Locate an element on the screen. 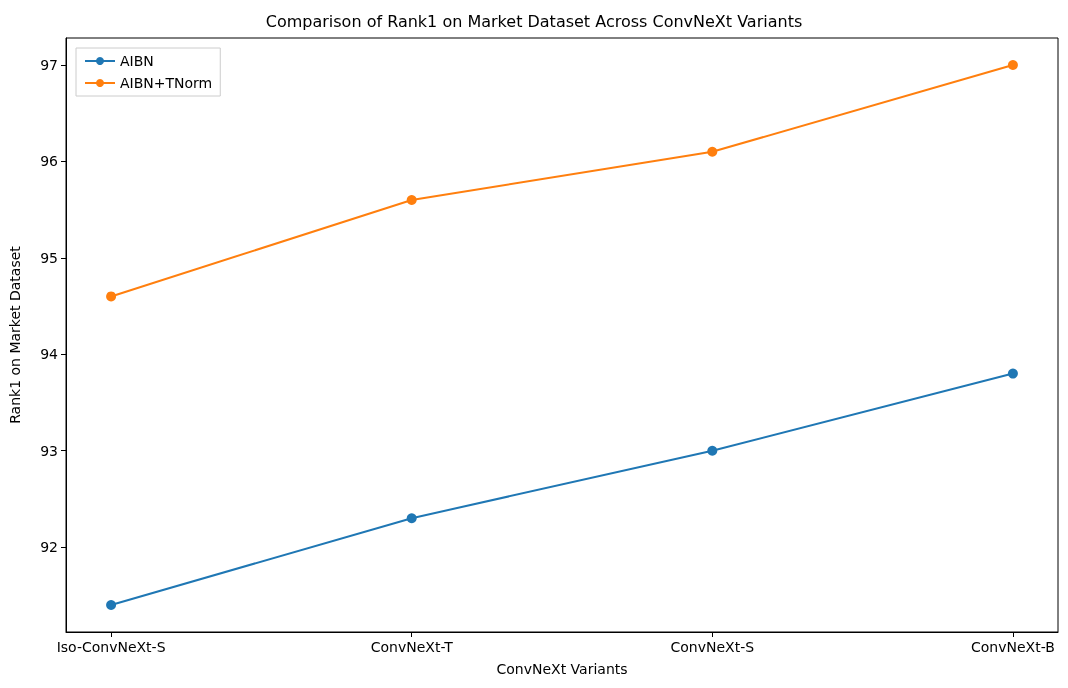  y-tick-label: 94 is located at coordinates (49, 354).